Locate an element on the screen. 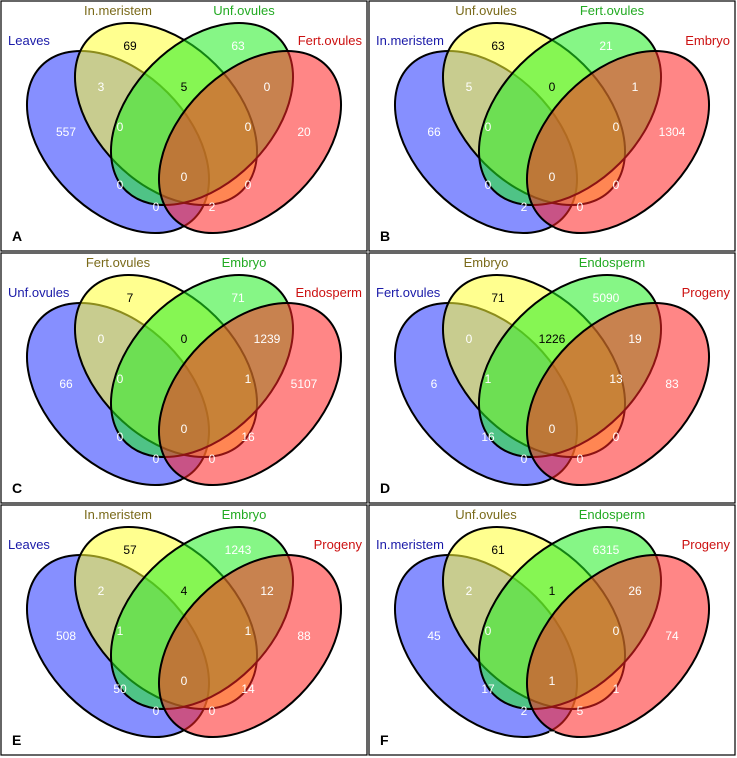  region-count-ab: 2 is located at coordinates (101, 591).